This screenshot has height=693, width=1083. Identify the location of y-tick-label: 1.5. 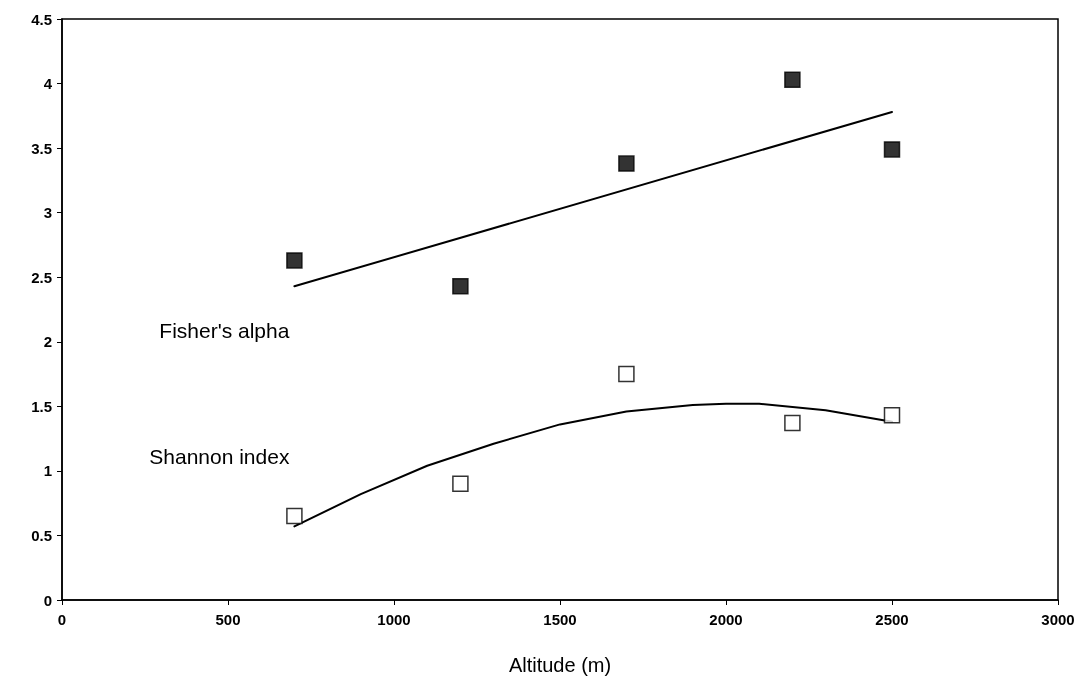
(41, 406).